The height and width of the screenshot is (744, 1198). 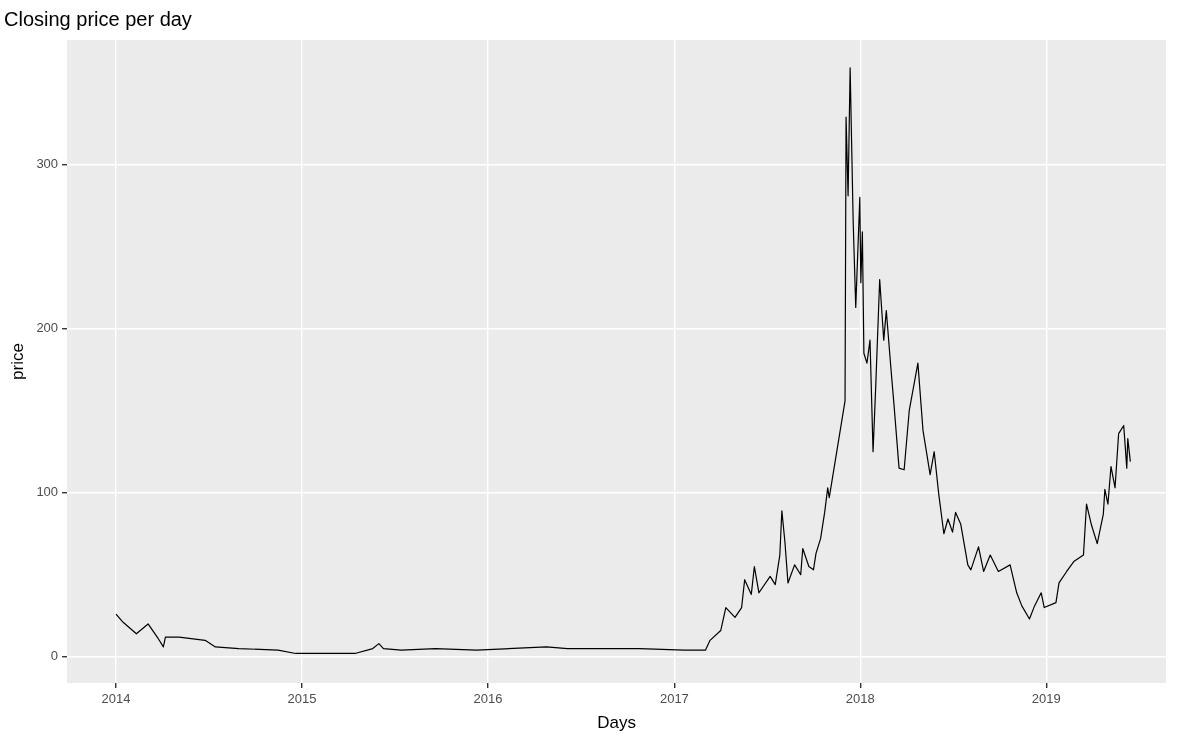 I want to click on x-tick-label: 2017, so click(x=674, y=699).